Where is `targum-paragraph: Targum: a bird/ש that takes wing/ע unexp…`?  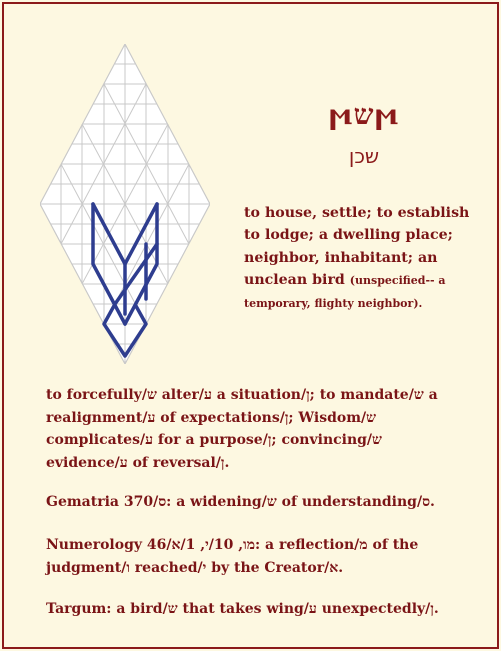
targum-paragraph: Targum: a bird/ש that takes wing/ע unexp… is located at coordinates (242, 609).